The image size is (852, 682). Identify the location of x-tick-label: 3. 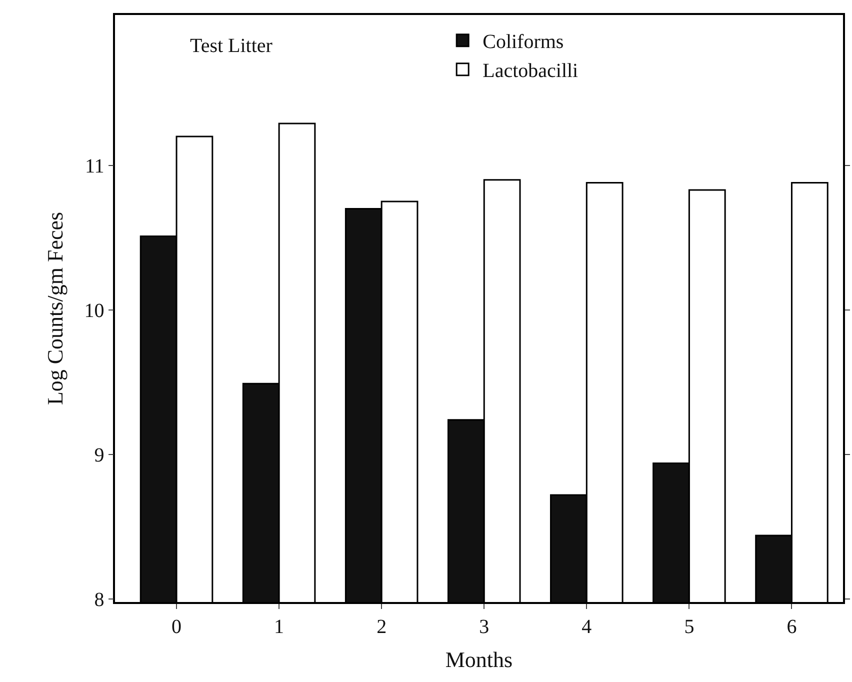
(484, 627).